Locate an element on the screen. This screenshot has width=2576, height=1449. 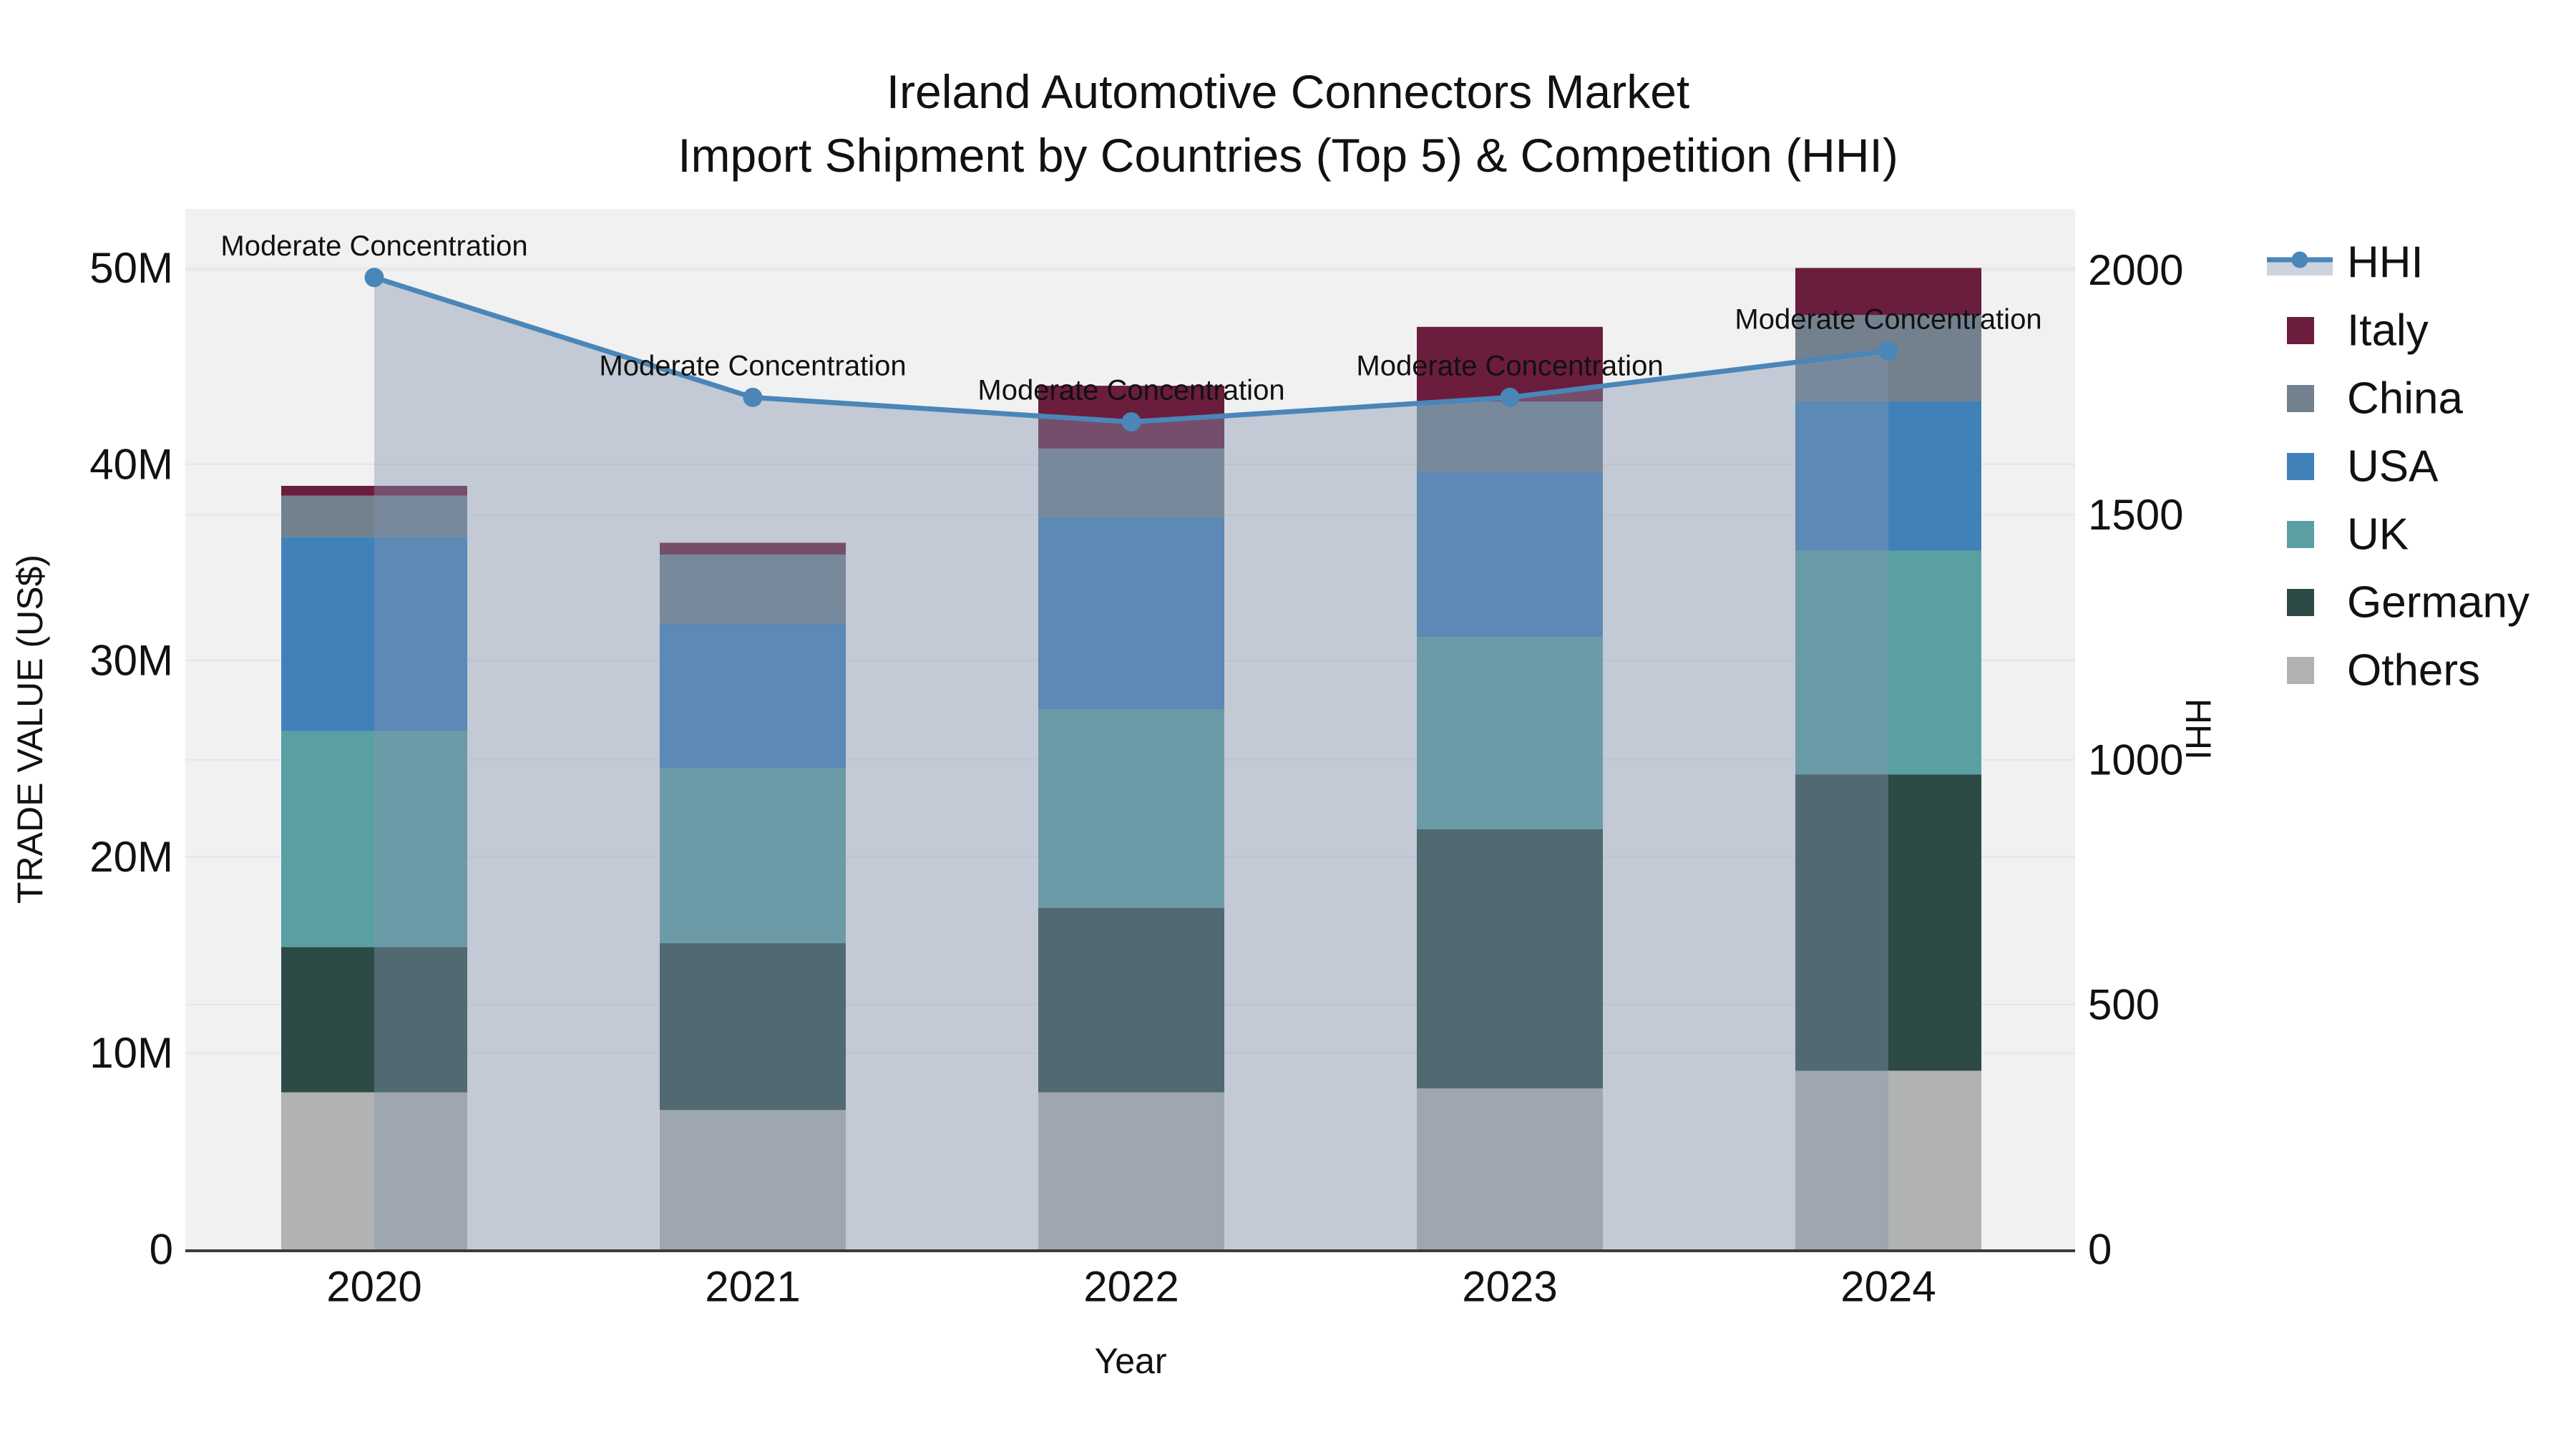
legend-item-china: China is located at coordinates (2375, 399).